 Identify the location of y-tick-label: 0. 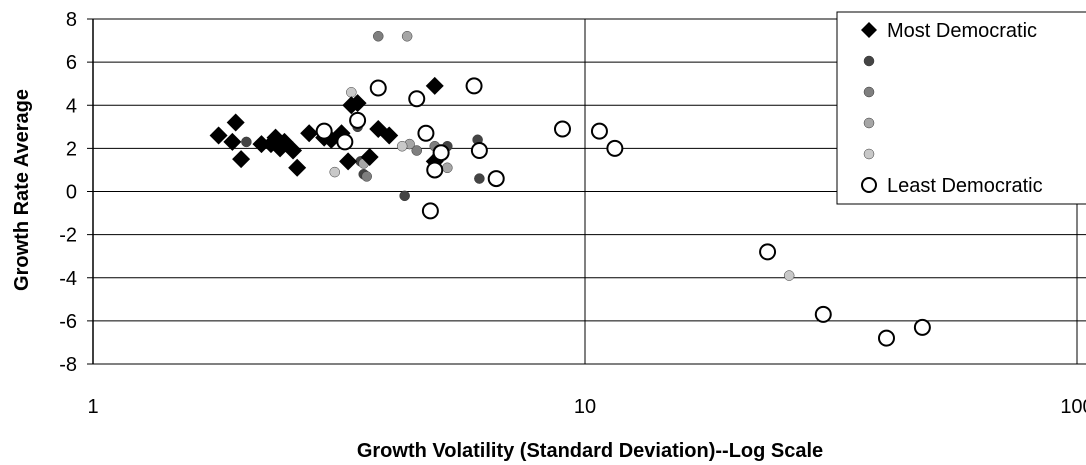
(71, 193).